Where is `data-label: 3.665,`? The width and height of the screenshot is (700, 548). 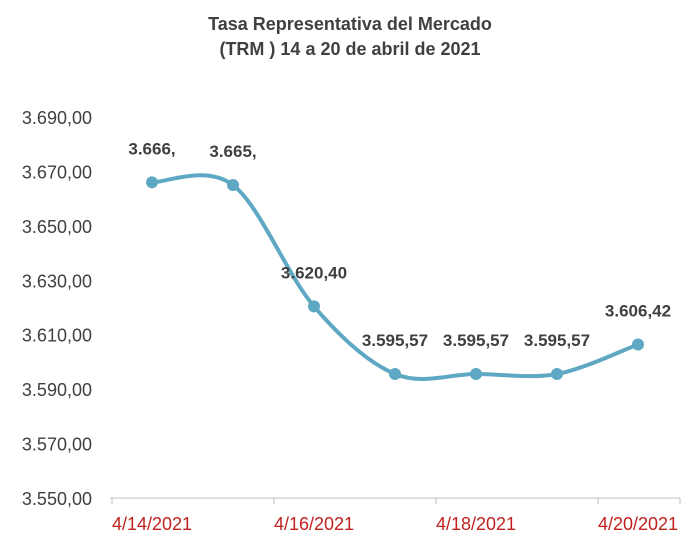
data-label: 3.665, is located at coordinates (232, 151).